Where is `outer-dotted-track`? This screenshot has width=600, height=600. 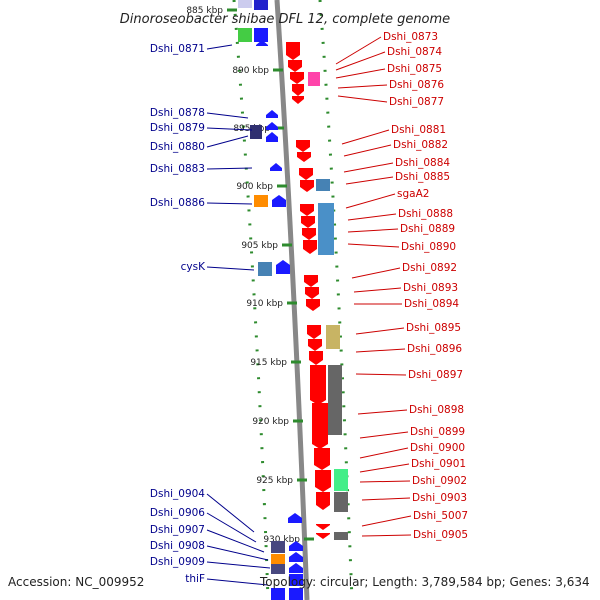
outer-dotted-track is located at coordinates (336, 300).